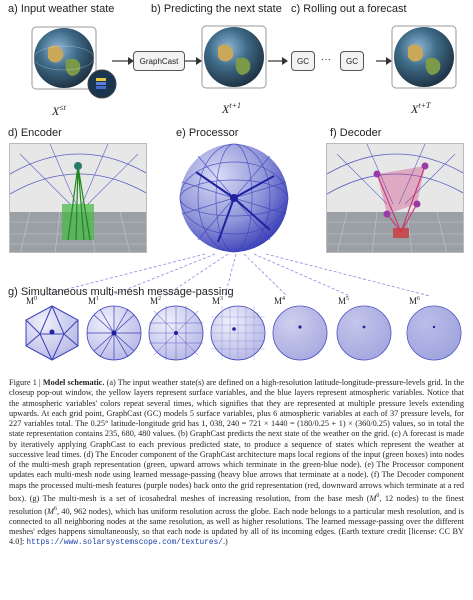 The image size is (473, 600). What do you see at coordinates (32, 301) in the screenshot?
I see `mesh-label-0: M0` at bounding box center [32, 301].